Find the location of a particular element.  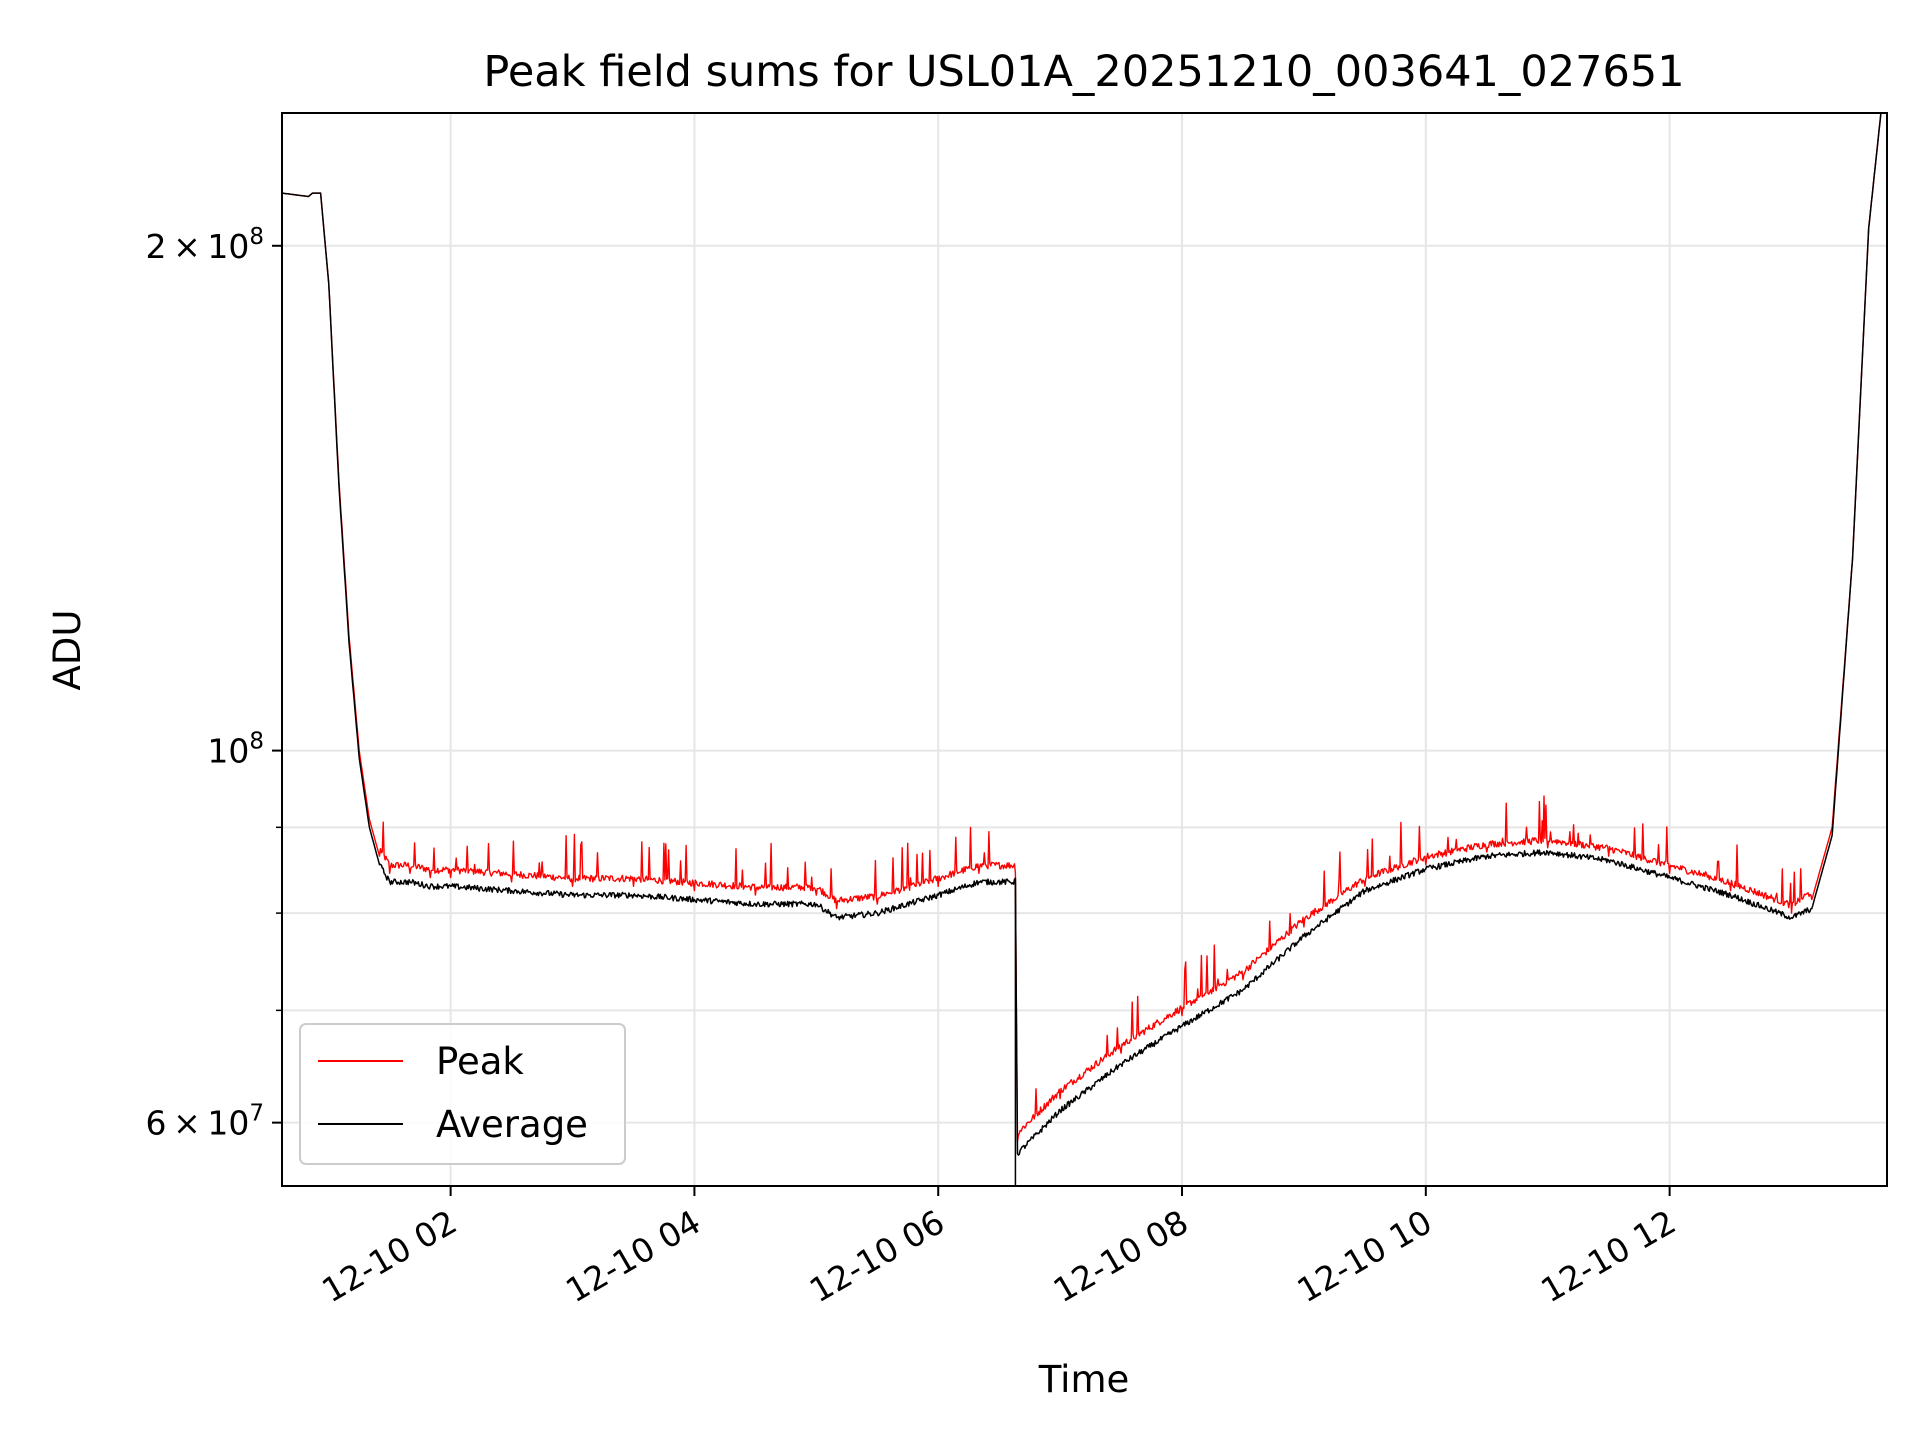

legend: Peak Average is located at coordinates (462, 1094).